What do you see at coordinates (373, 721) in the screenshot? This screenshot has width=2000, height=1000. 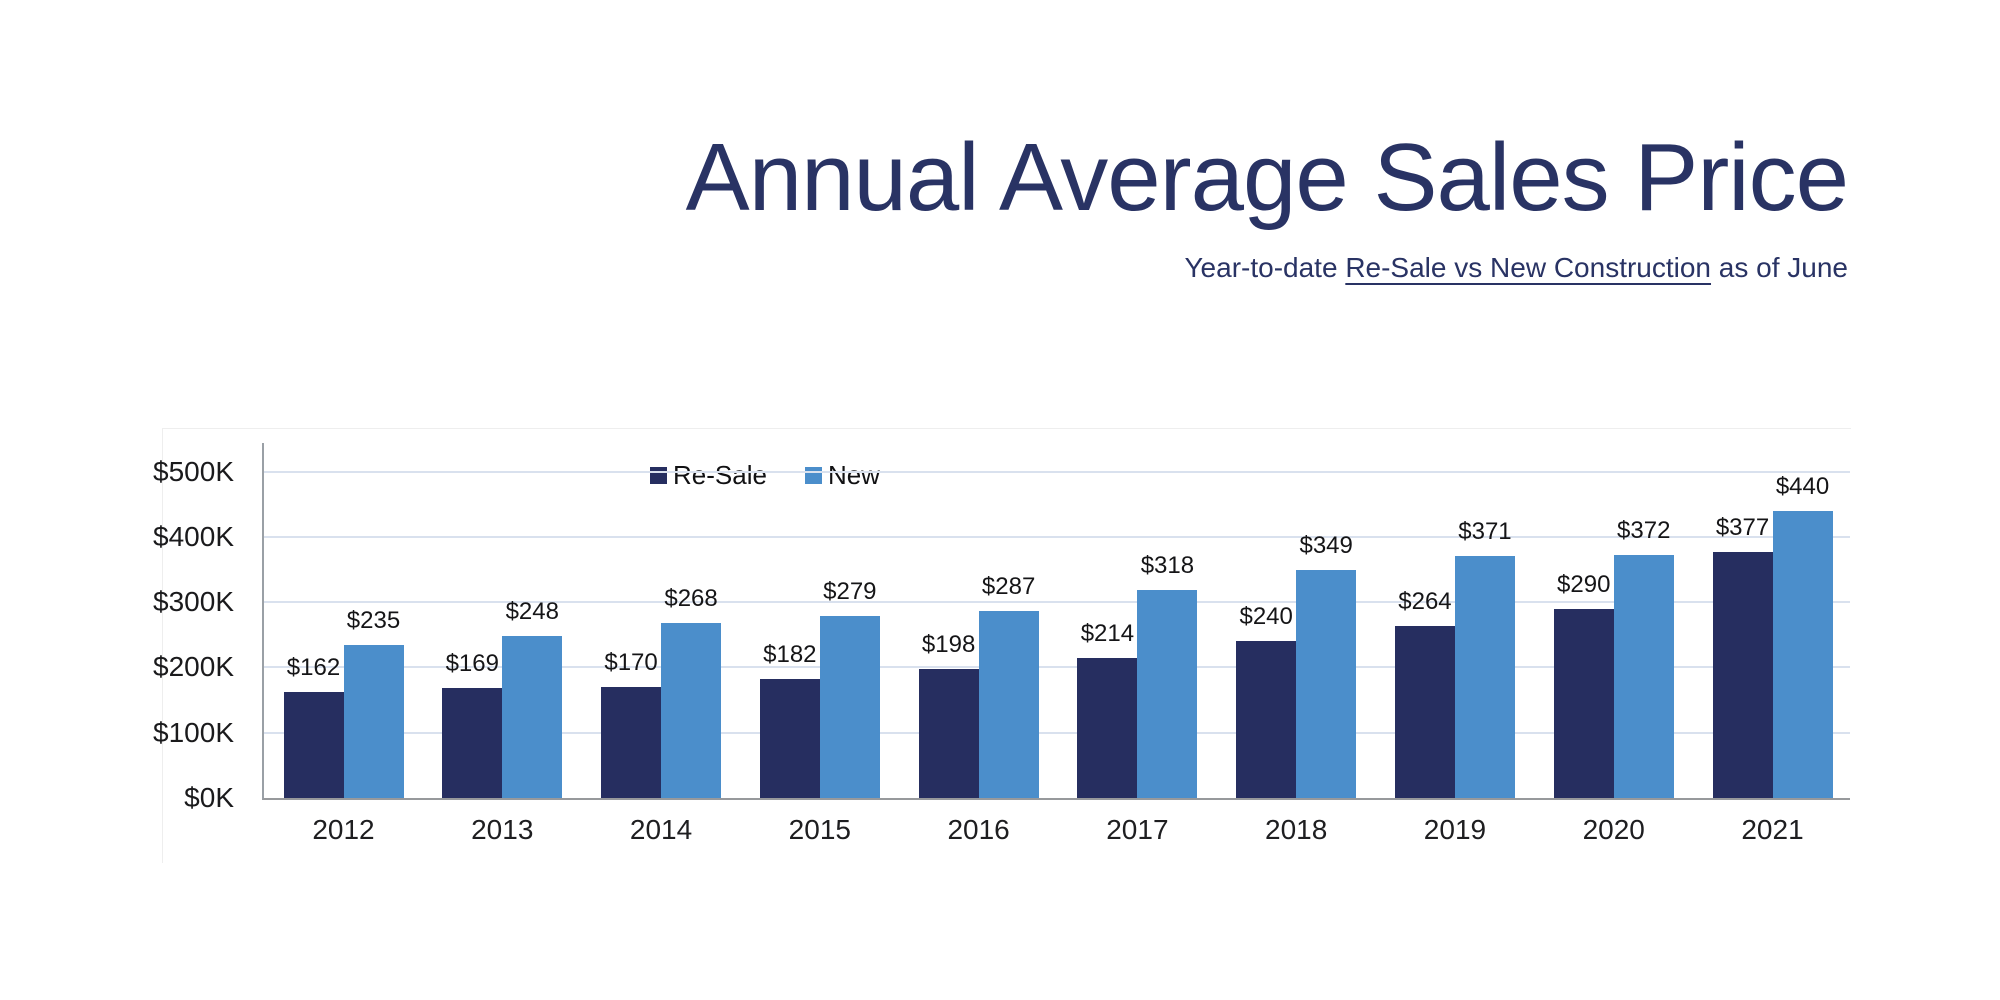 I see `bar-new-2012` at bounding box center [373, 721].